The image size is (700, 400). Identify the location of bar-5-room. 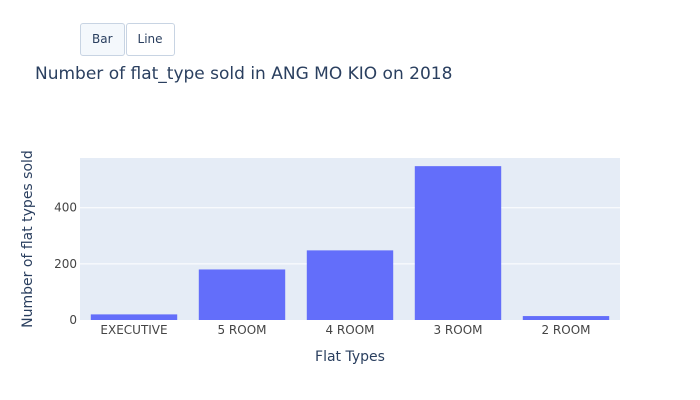
(242, 294).